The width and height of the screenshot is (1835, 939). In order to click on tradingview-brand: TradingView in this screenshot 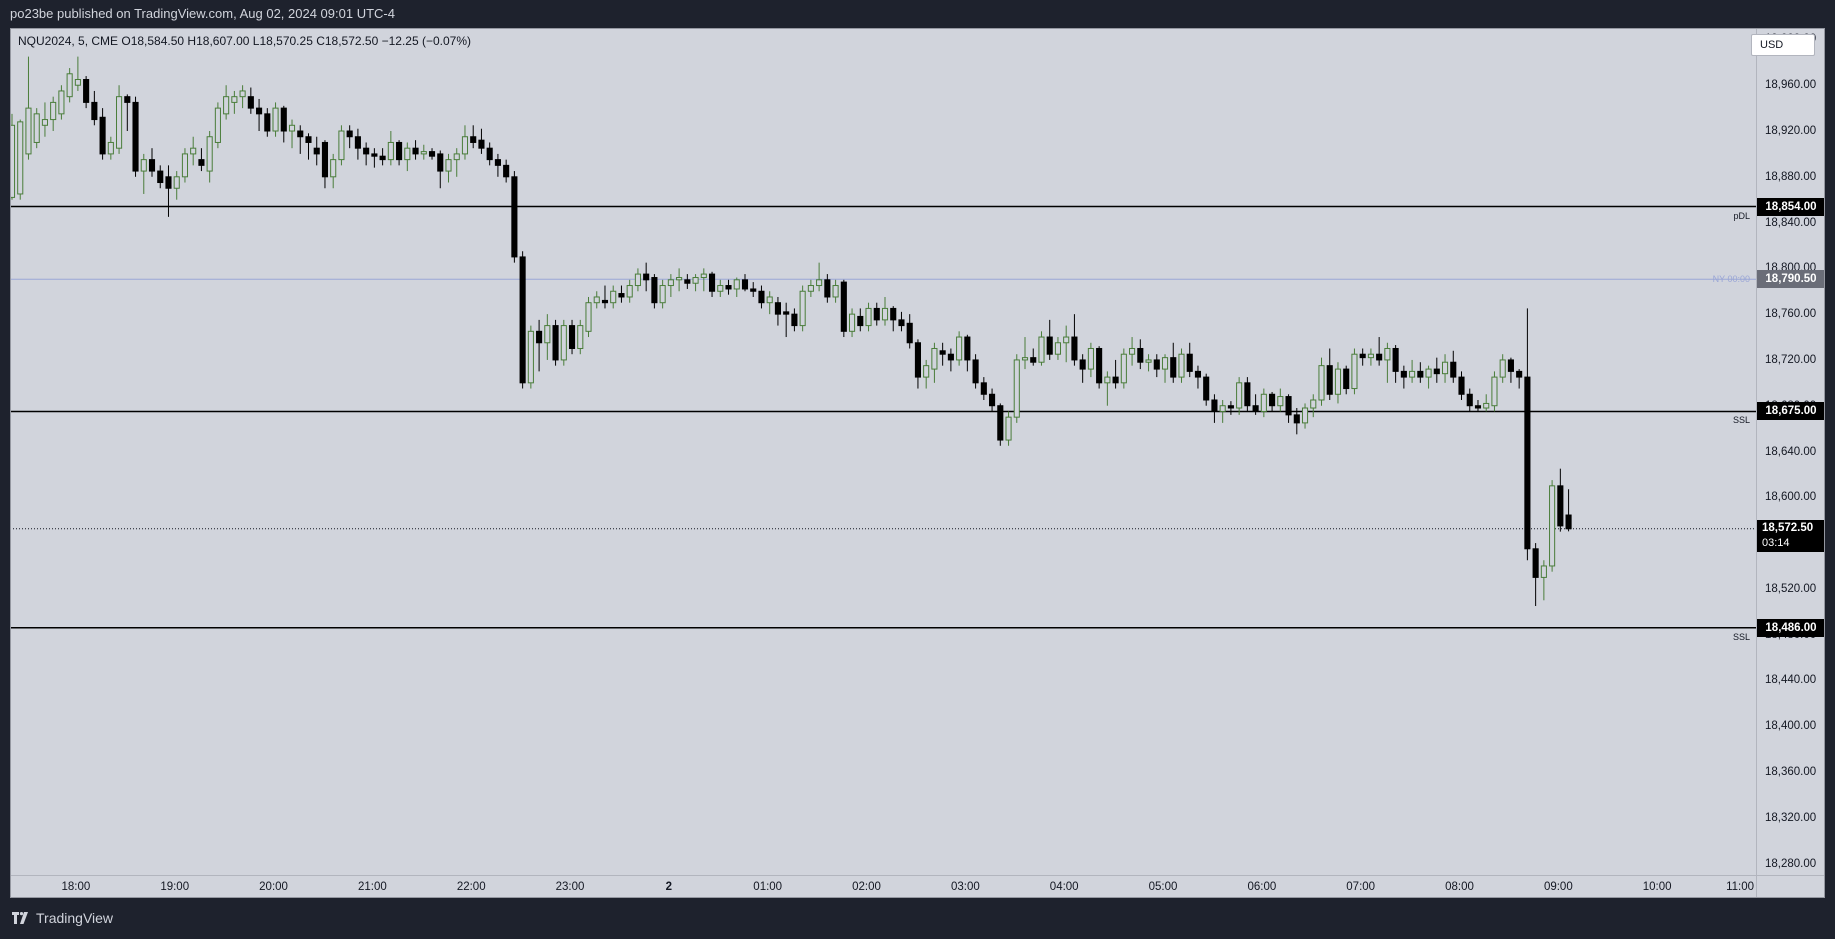, I will do `click(62, 918)`.